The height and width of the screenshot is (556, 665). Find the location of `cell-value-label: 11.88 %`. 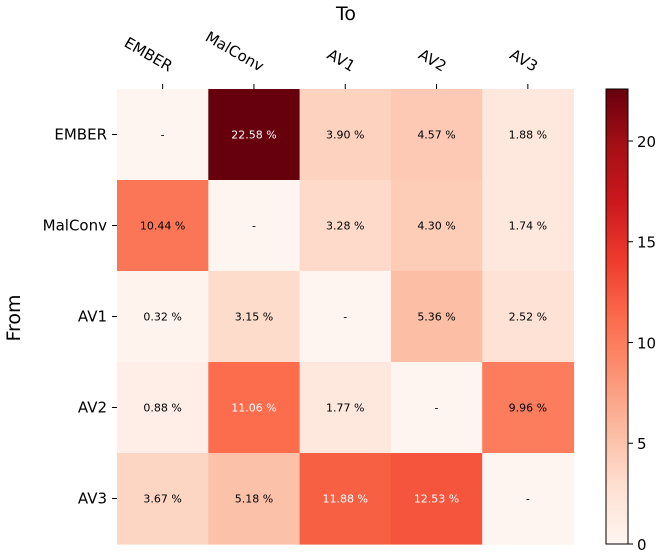

cell-value-label: 11.88 % is located at coordinates (345, 499).